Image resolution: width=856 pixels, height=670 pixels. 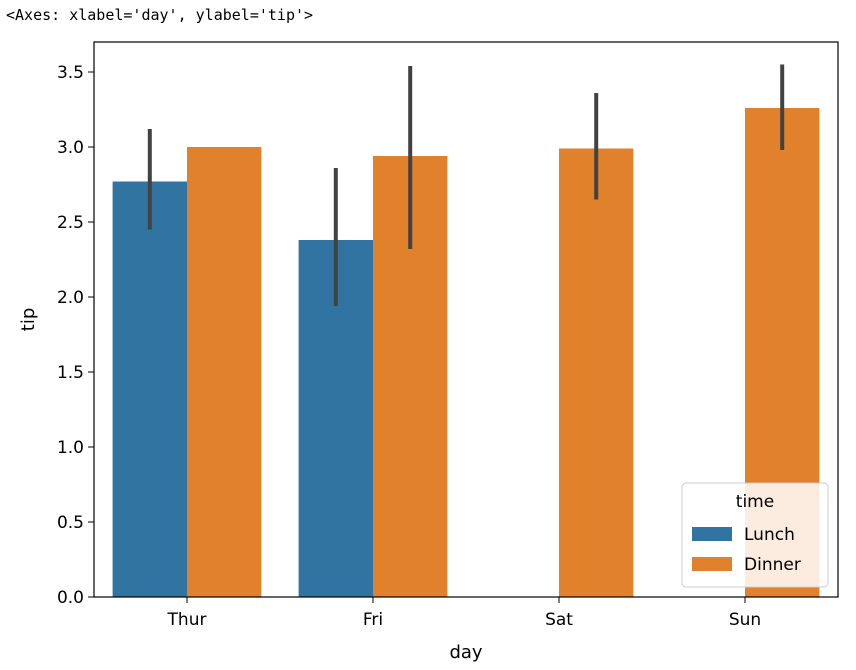 What do you see at coordinates (70, 73) in the screenshot?
I see `y-tick-label: 3.5` at bounding box center [70, 73].